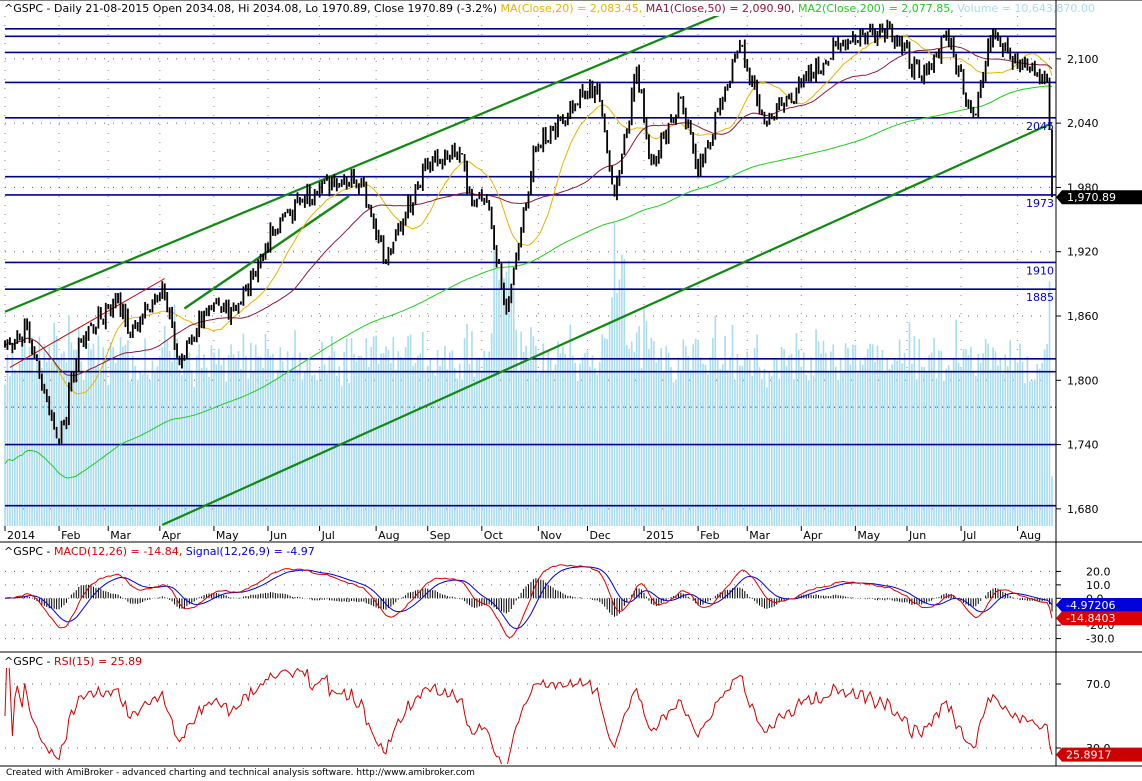  What do you see at coordinates (87, 323) in the screenshot?
I see `red-trend-line` at bounding box center [87, 323].